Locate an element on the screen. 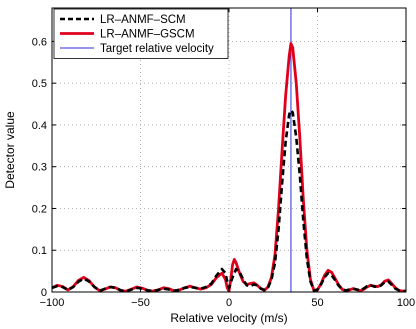  x-tick-label: 100 is located at coordinates (406, 303).